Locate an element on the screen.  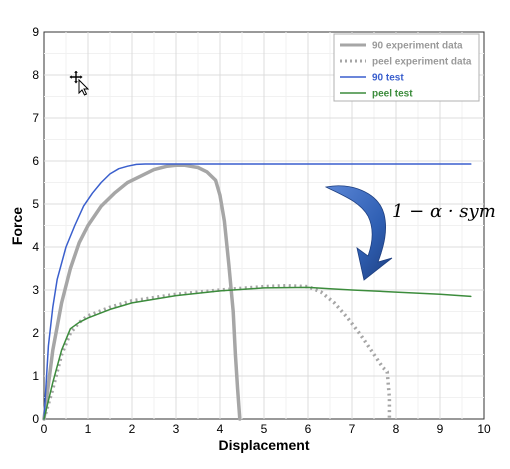
blue-curved-arrow is located at coordinates (358, 233).